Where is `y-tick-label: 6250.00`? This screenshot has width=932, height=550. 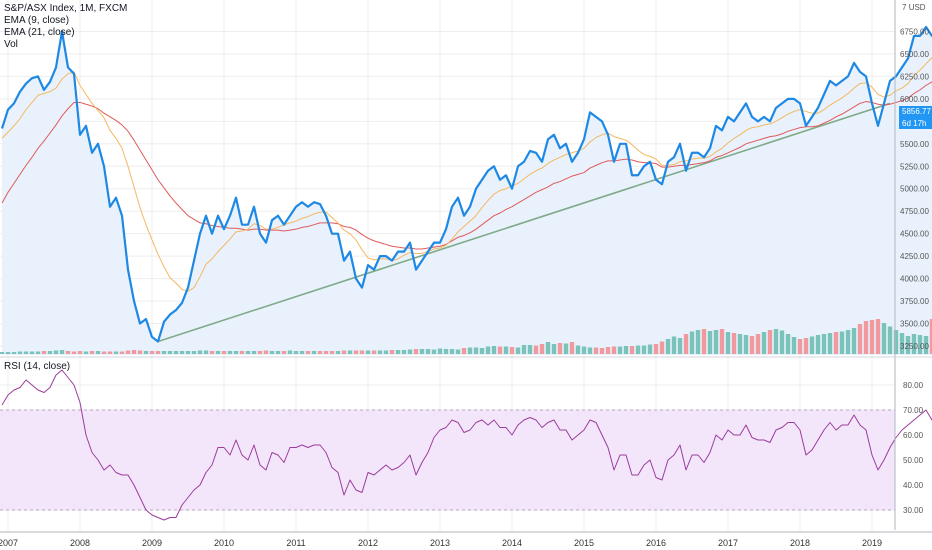 y-tick-label: 6250.00 is located at coordinates (914, 76).